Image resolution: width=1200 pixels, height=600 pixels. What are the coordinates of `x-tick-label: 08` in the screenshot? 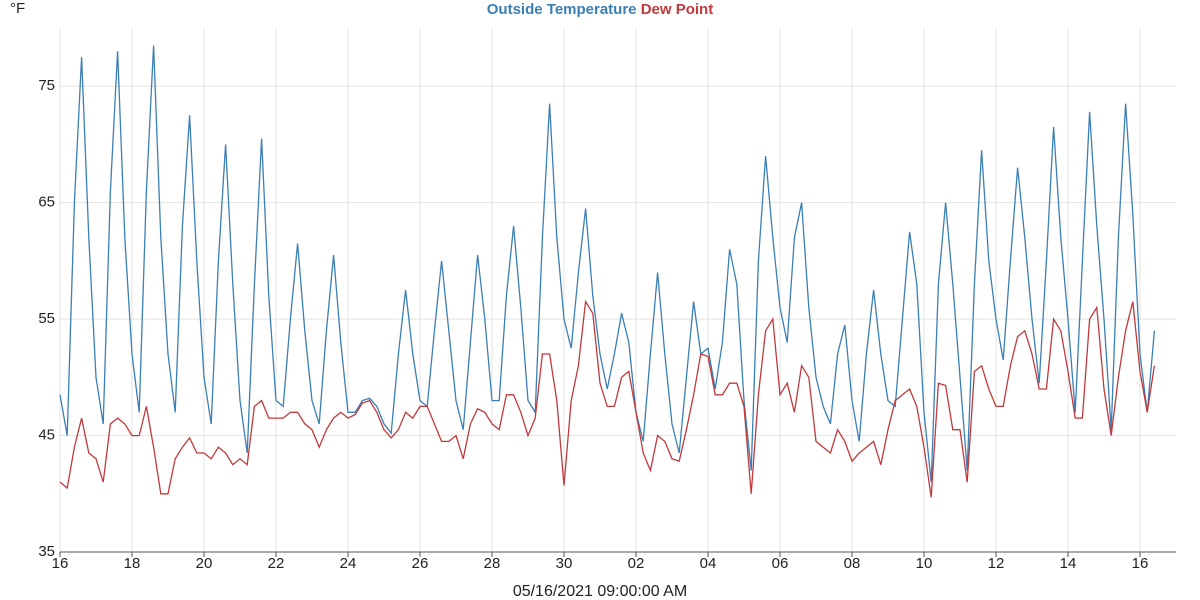 It's located at (852, 563).